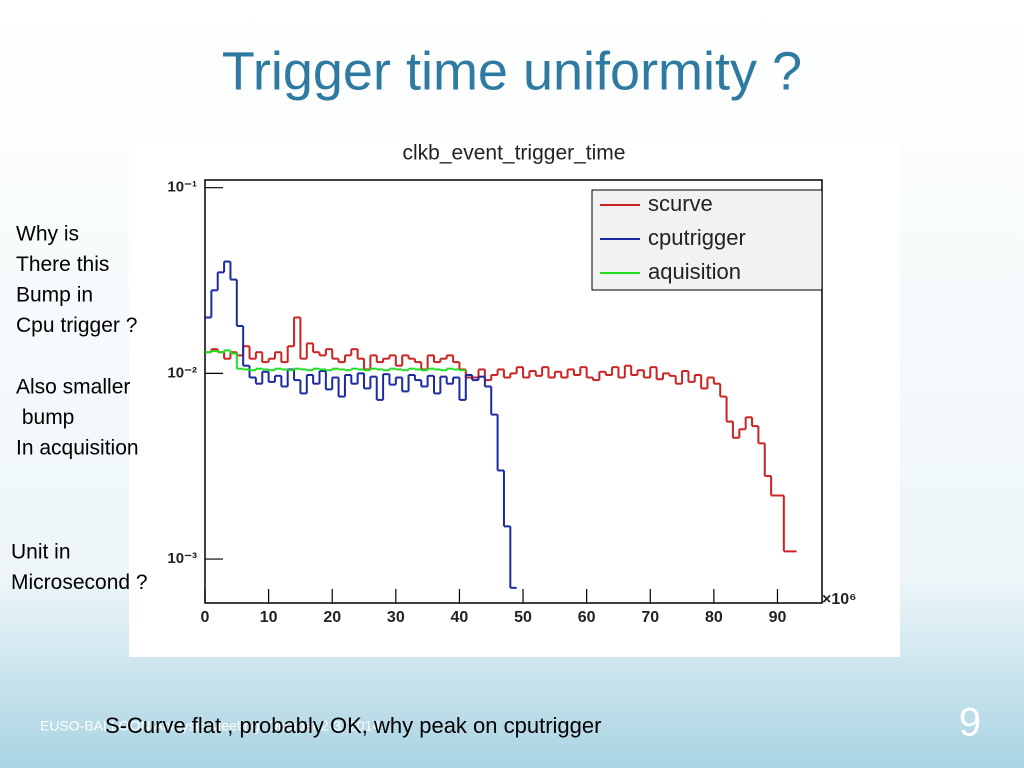 The height and width of the screenshot is (768, 1024). I want to click on page-number: 9, so click(970, 723).